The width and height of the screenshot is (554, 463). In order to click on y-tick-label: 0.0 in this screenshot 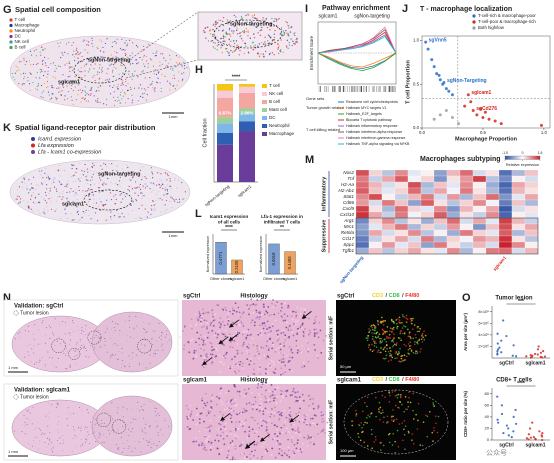, I will do `click(416, 127)`.